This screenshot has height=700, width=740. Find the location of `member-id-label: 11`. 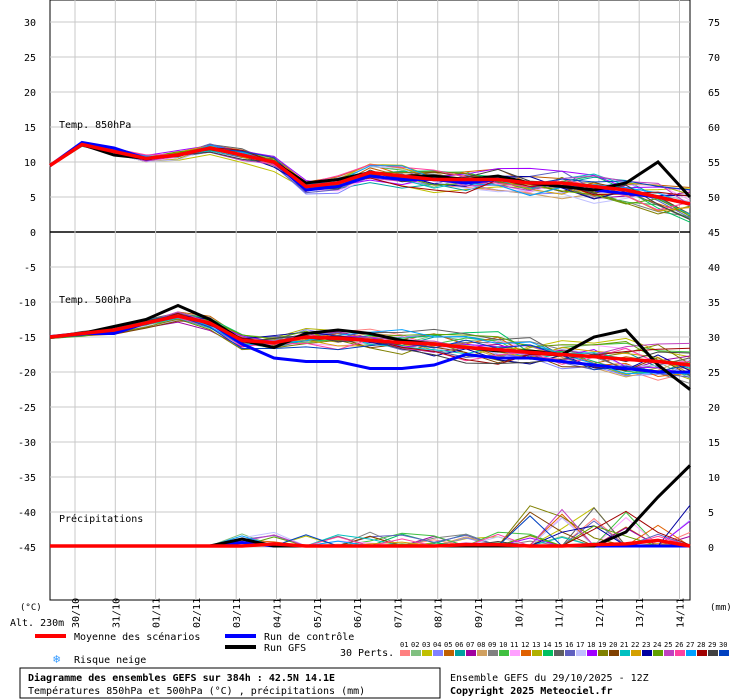

member-id-label: 11 is located at coordinates (514, 645).